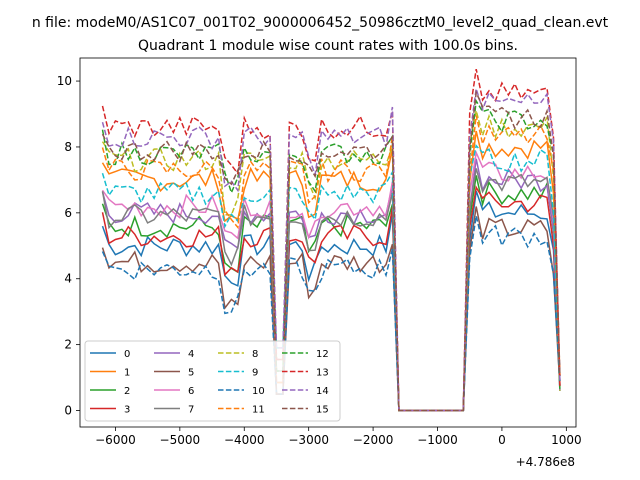 This screenshot has height=480, width=640. I want to click on y-tick-label: 4, so click(68, 279).